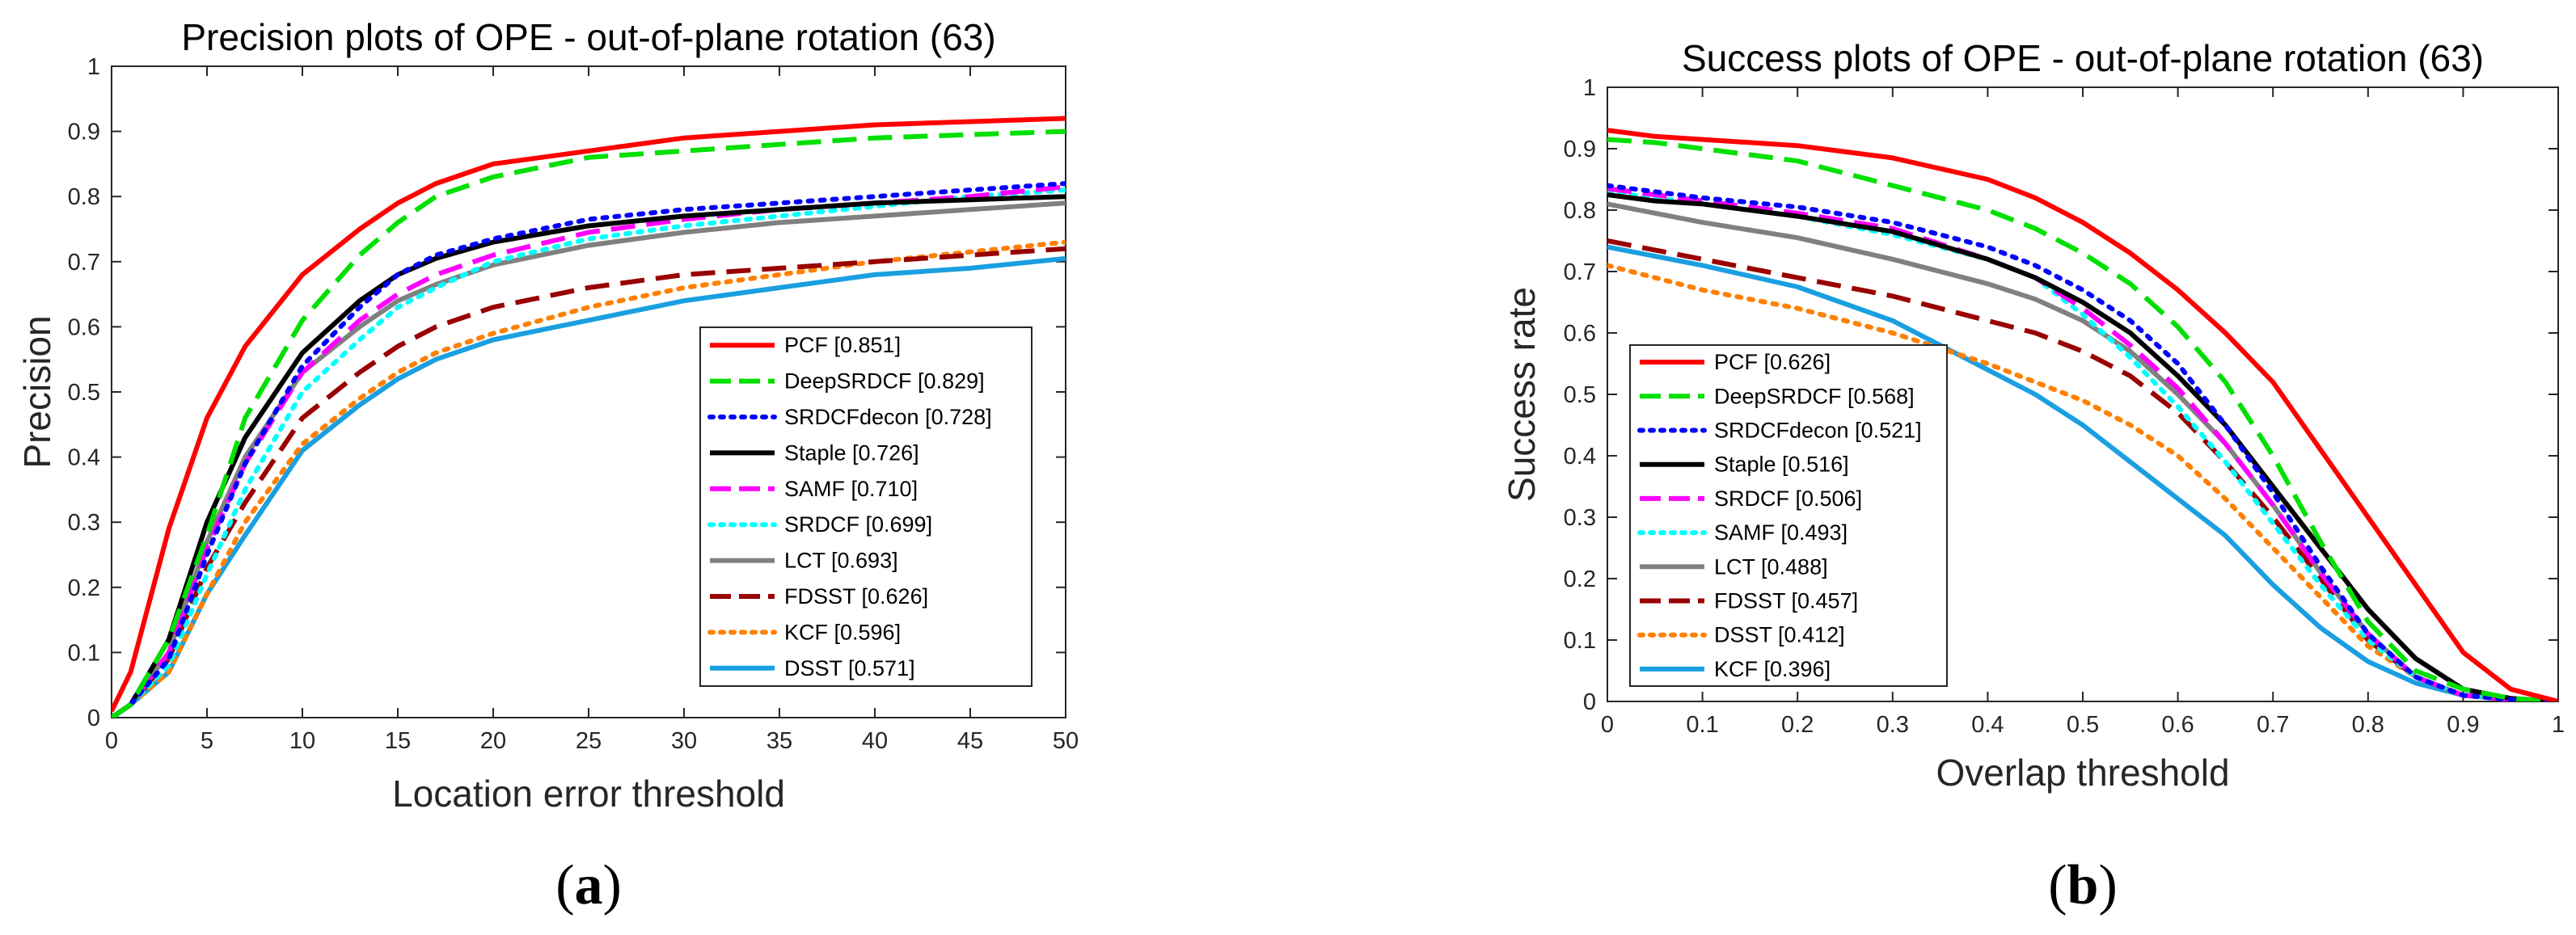 This screenshot has height=935, width=2576. I want to click on legend-label: LCT [0.488], so click(1771, 567).